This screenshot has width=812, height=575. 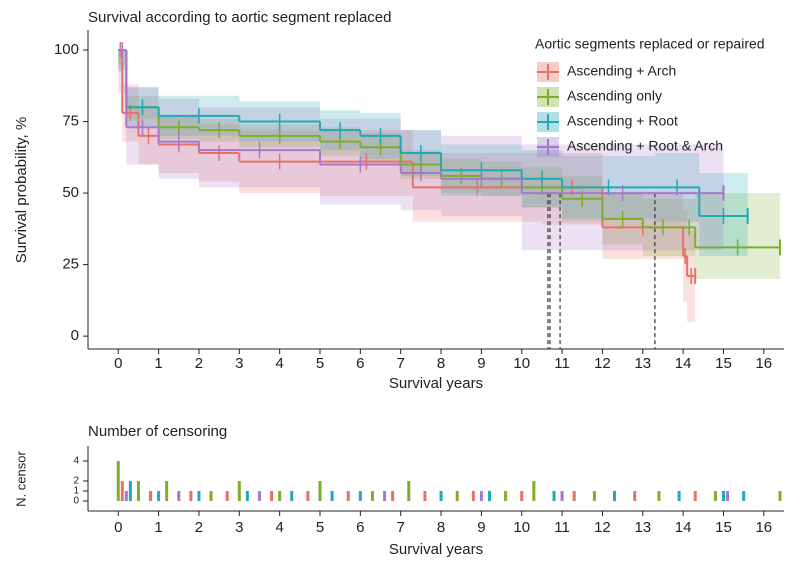 What do you see at coordinates (621, 71) in the screenshot?
I see `legend-label: Ascending + Arch` at bounding box center [621, 71].